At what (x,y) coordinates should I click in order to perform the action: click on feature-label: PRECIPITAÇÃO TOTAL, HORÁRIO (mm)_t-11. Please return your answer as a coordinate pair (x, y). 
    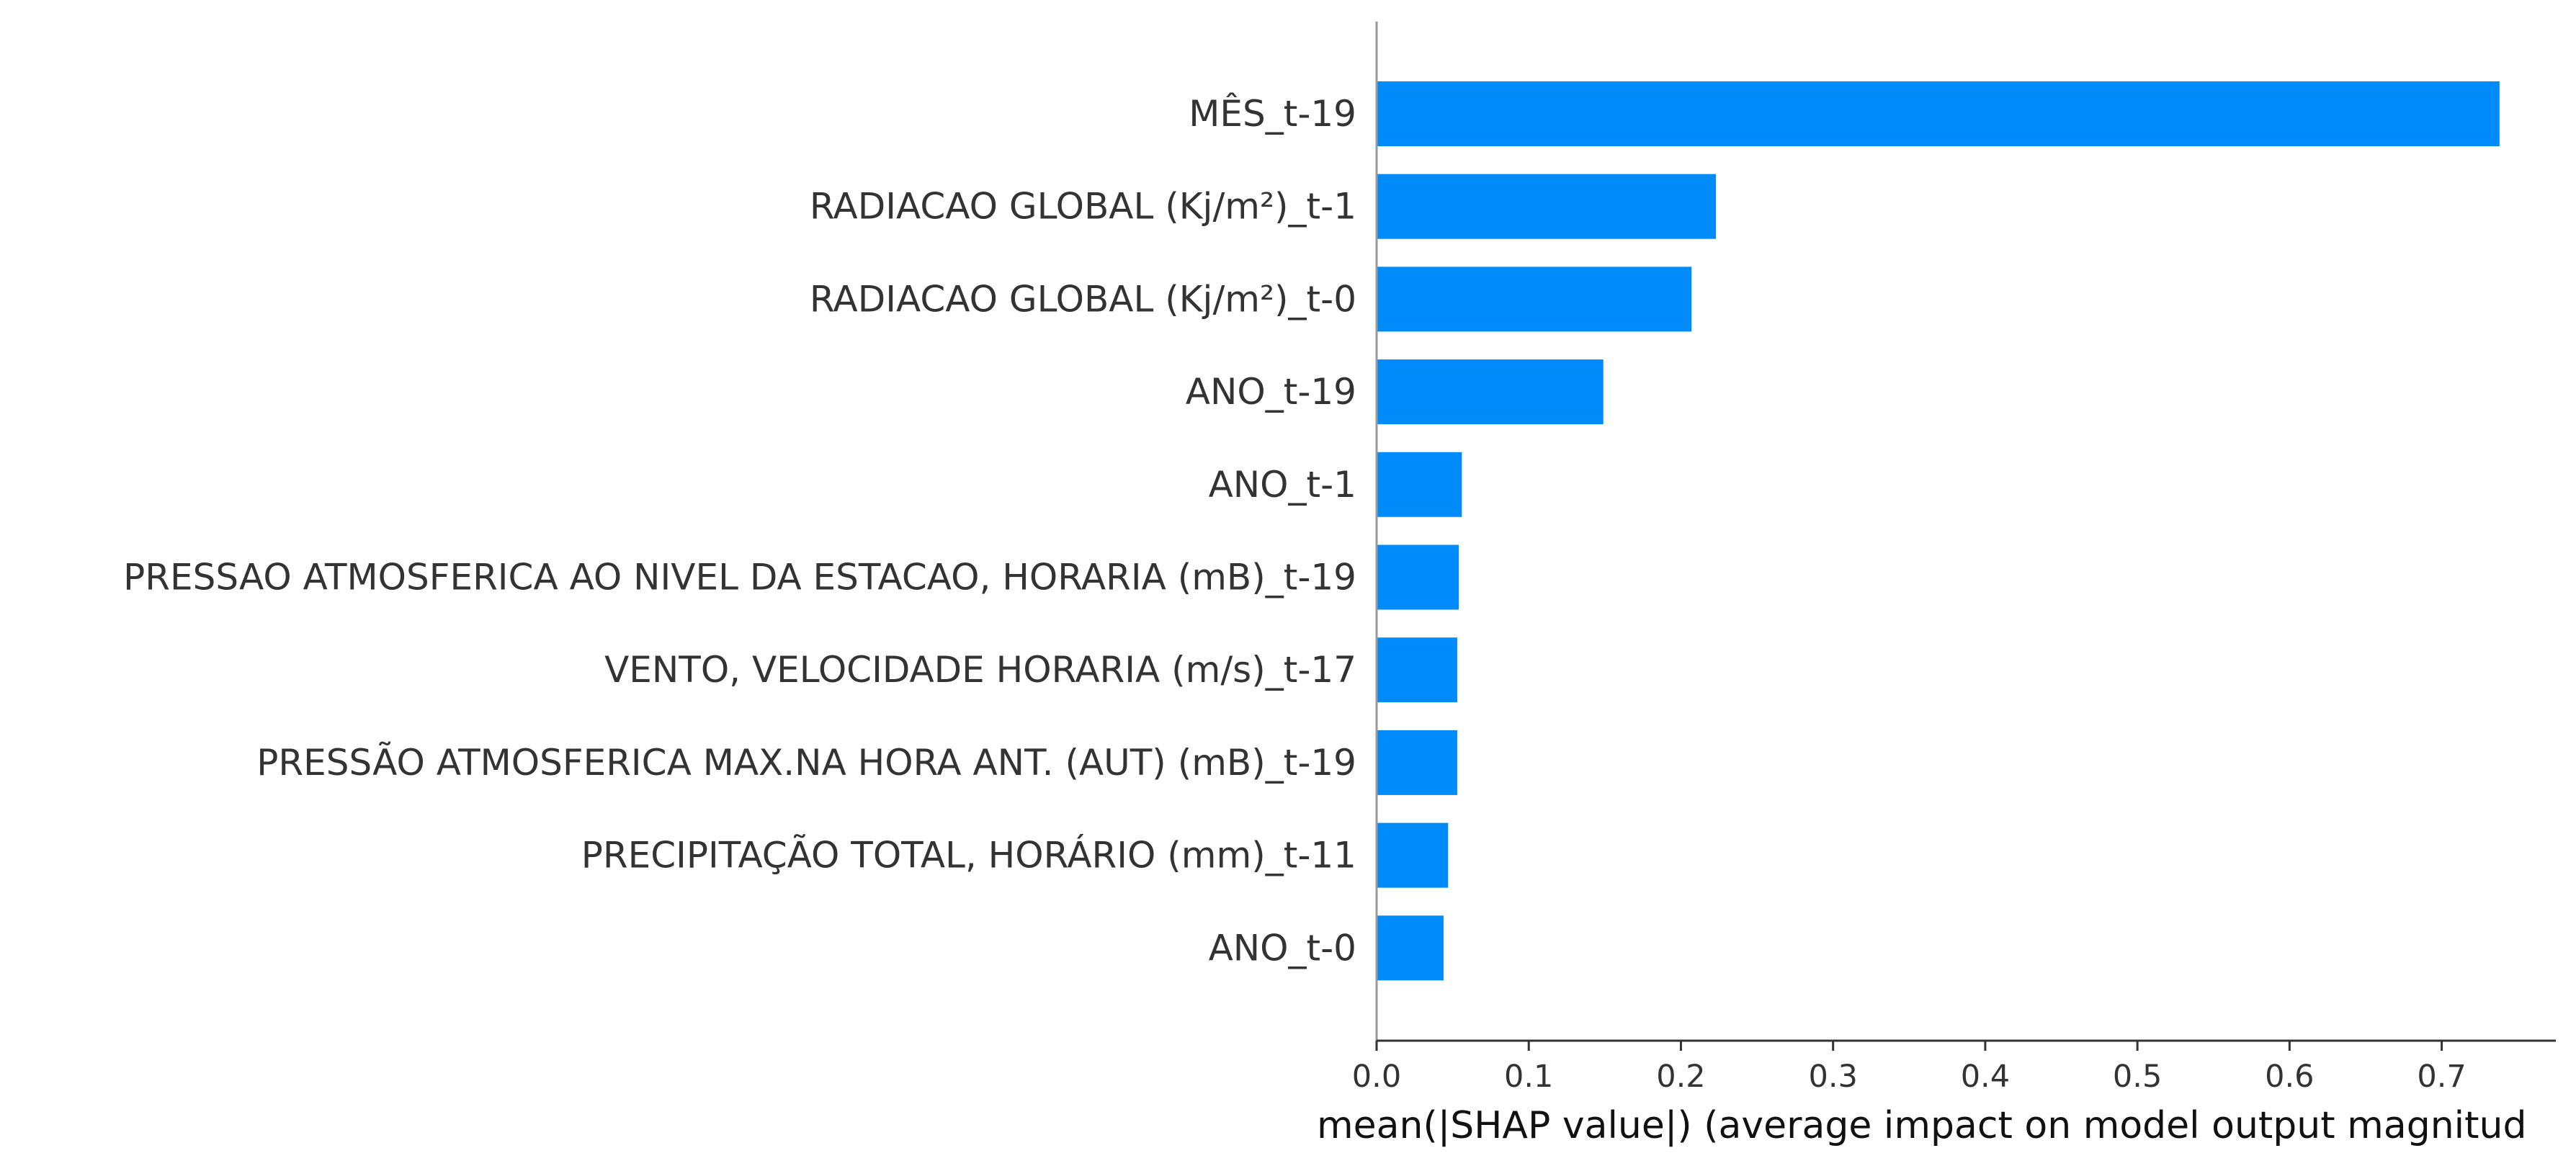
    Looking at the image, I should click on (968, 855).